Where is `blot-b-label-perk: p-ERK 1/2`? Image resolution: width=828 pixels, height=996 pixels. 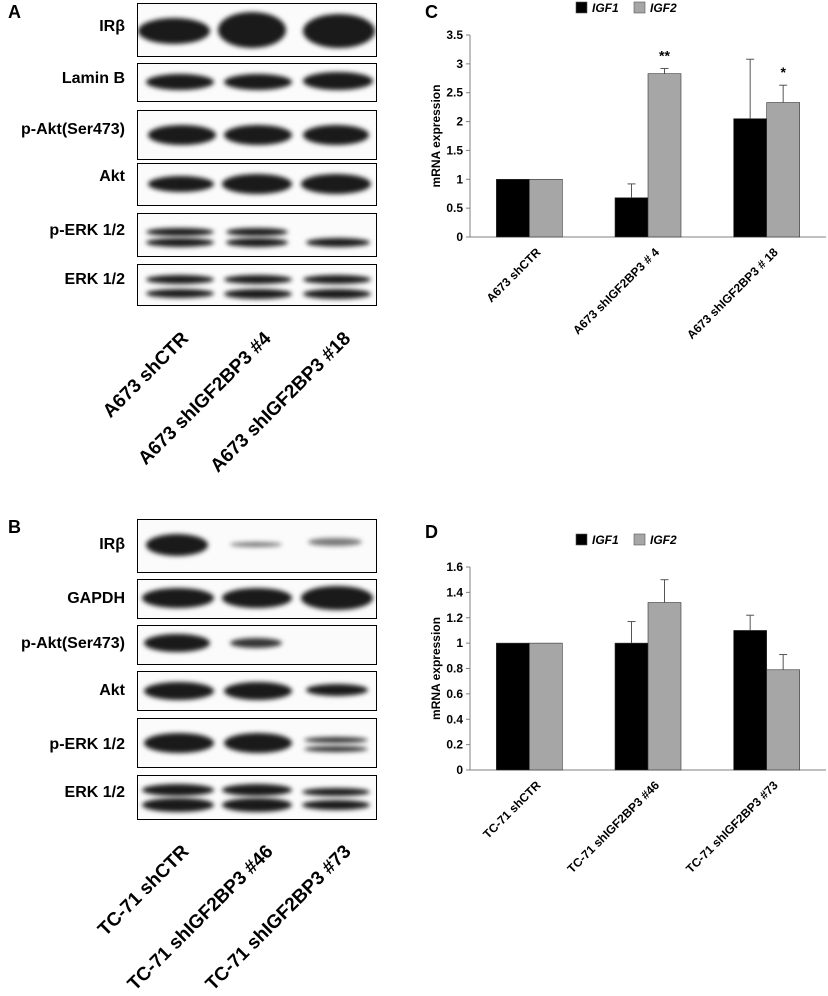 blot-b-label-perk: p-ERK 1/2 is located at coordinates (87, 744).